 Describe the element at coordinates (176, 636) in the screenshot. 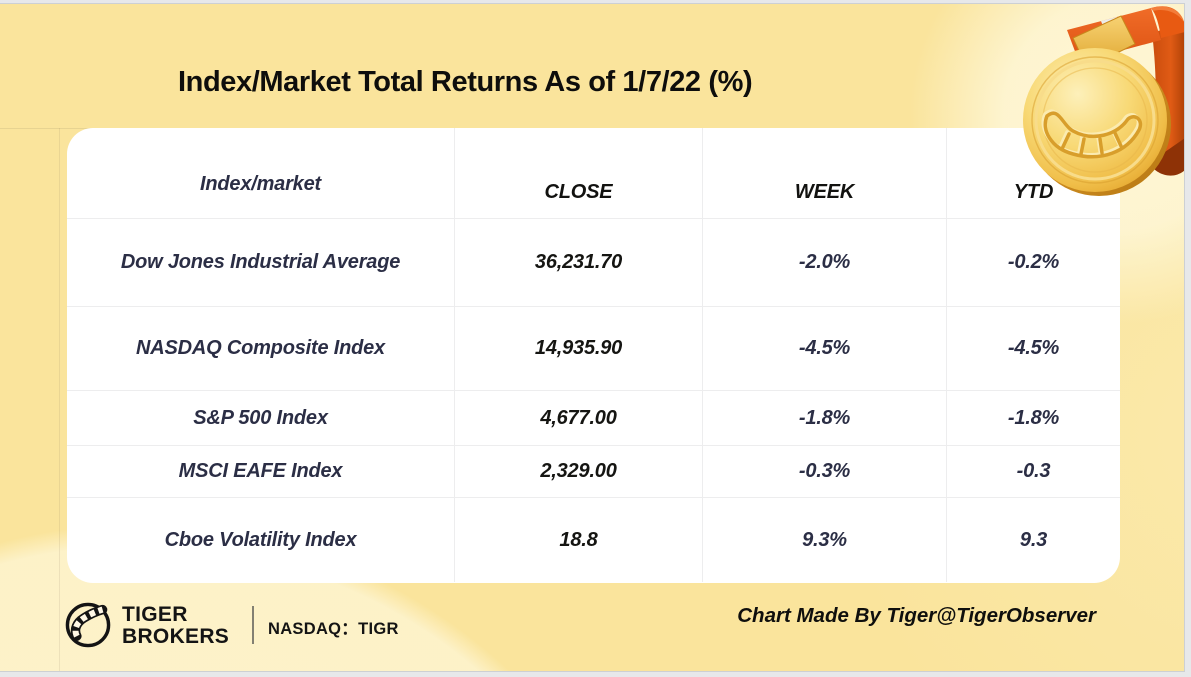

I see `brand-line2: BROKERS` at that location.